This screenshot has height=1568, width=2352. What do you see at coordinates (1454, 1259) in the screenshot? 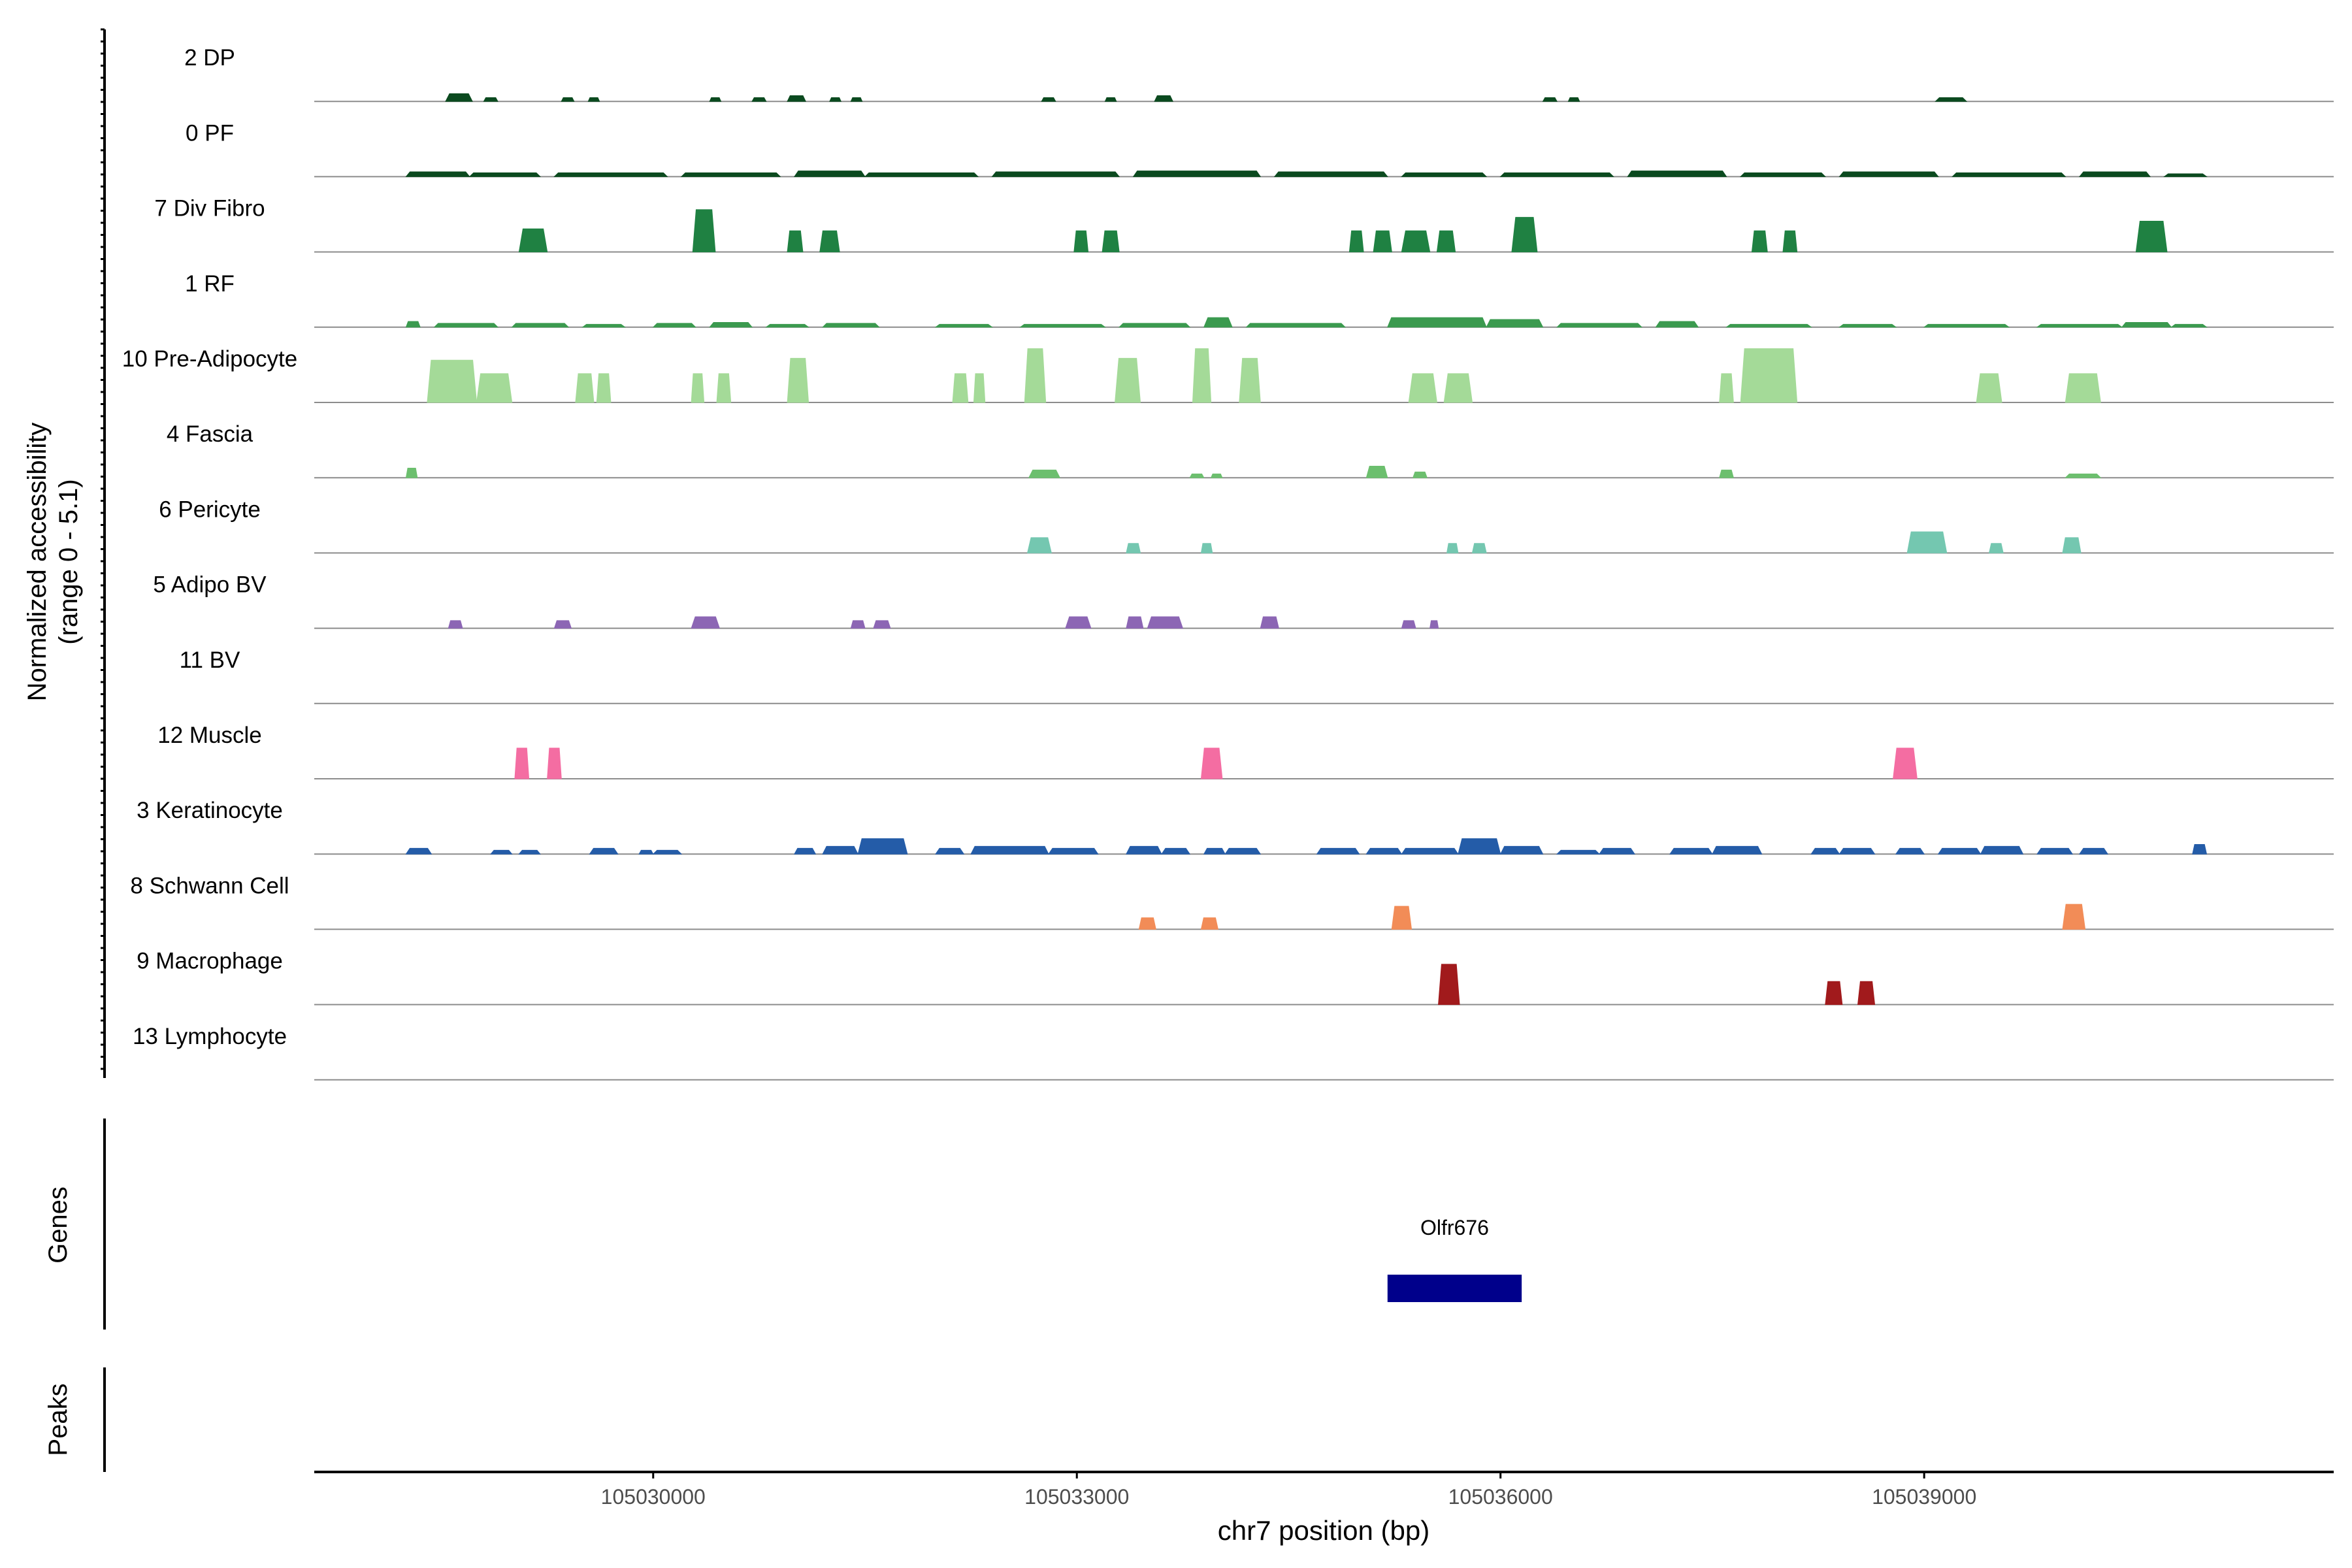
I see `genes: Olfr676` at bounding box center [1454, 1259].